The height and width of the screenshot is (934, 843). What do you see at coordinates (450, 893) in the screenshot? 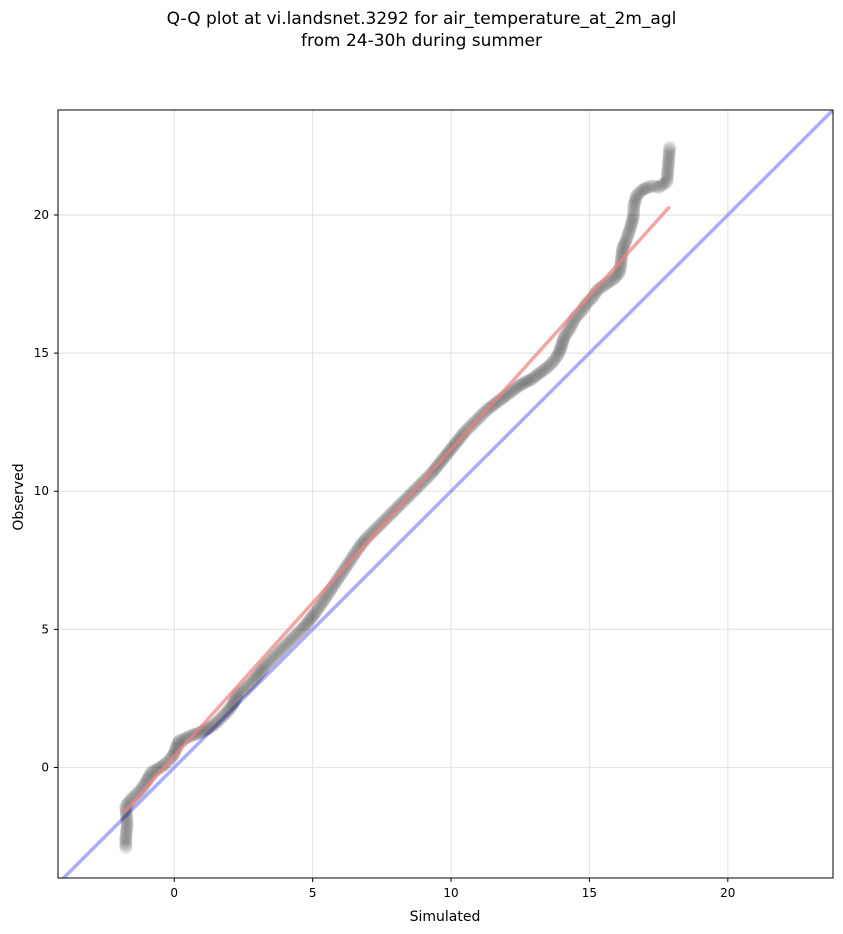
I see `x-tick-label: 10` at bounding box center [450, 893].